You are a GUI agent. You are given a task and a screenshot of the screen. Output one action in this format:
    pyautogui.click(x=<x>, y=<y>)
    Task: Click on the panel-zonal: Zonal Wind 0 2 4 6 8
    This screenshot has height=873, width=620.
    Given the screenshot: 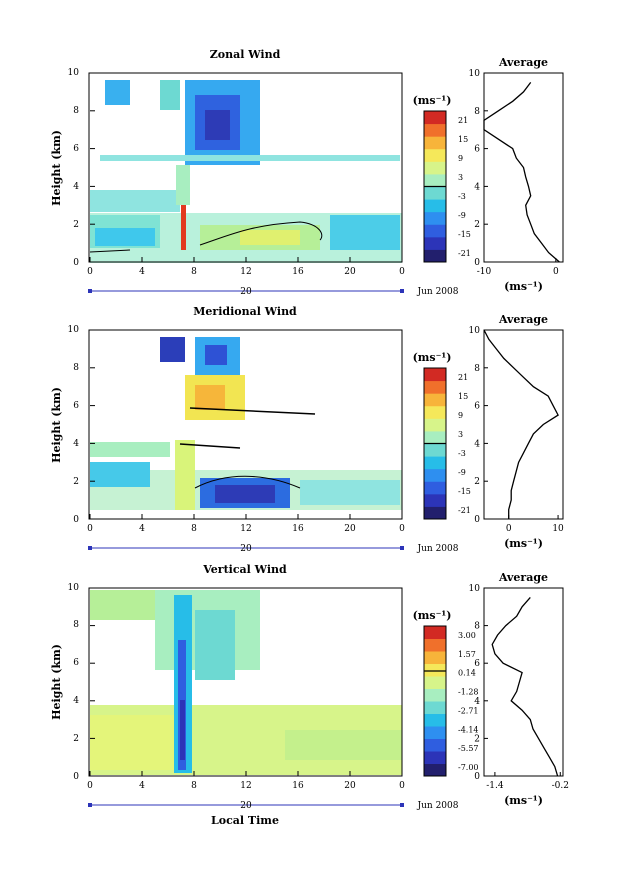 What is the action you would take?
    pyautogui.click(x=226, y=158)
    